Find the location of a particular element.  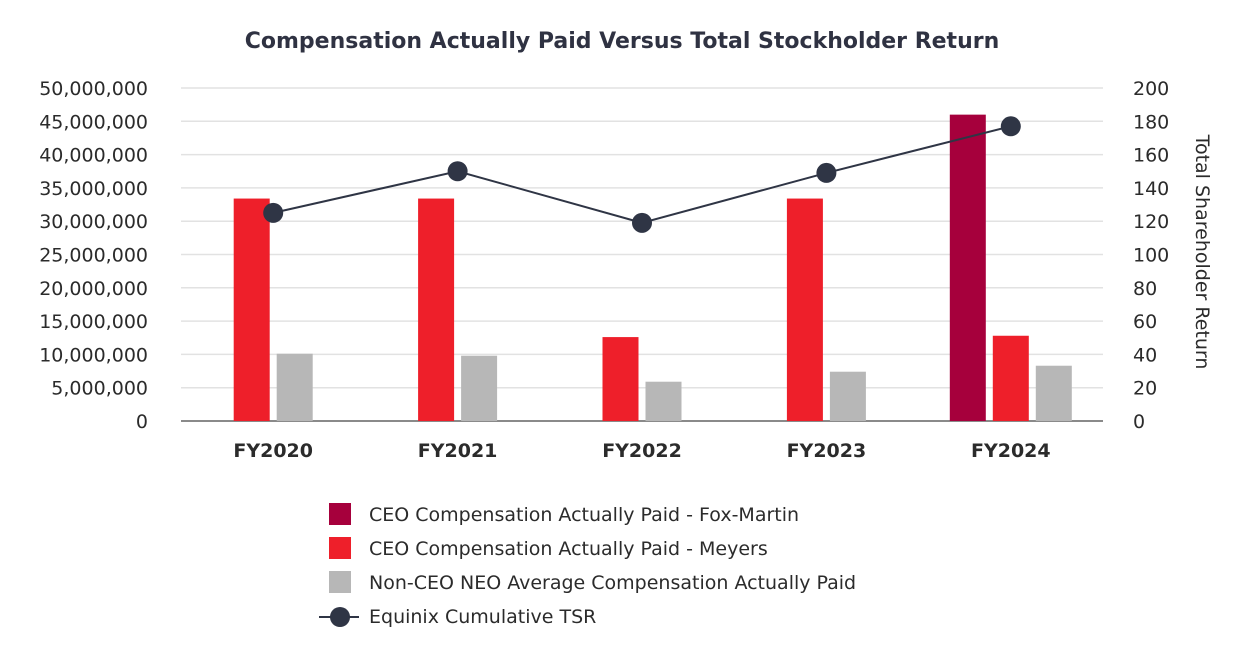

tsr-line is located at coordinates (642, 174).